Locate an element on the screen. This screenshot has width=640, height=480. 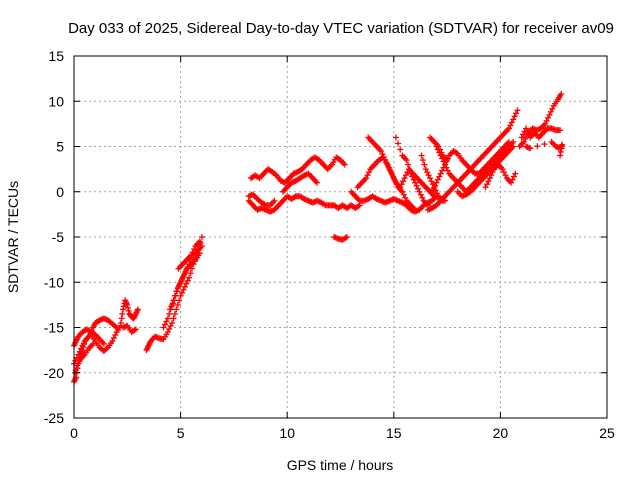
y-tick-label: 15 is located at coordinates (56, 56).